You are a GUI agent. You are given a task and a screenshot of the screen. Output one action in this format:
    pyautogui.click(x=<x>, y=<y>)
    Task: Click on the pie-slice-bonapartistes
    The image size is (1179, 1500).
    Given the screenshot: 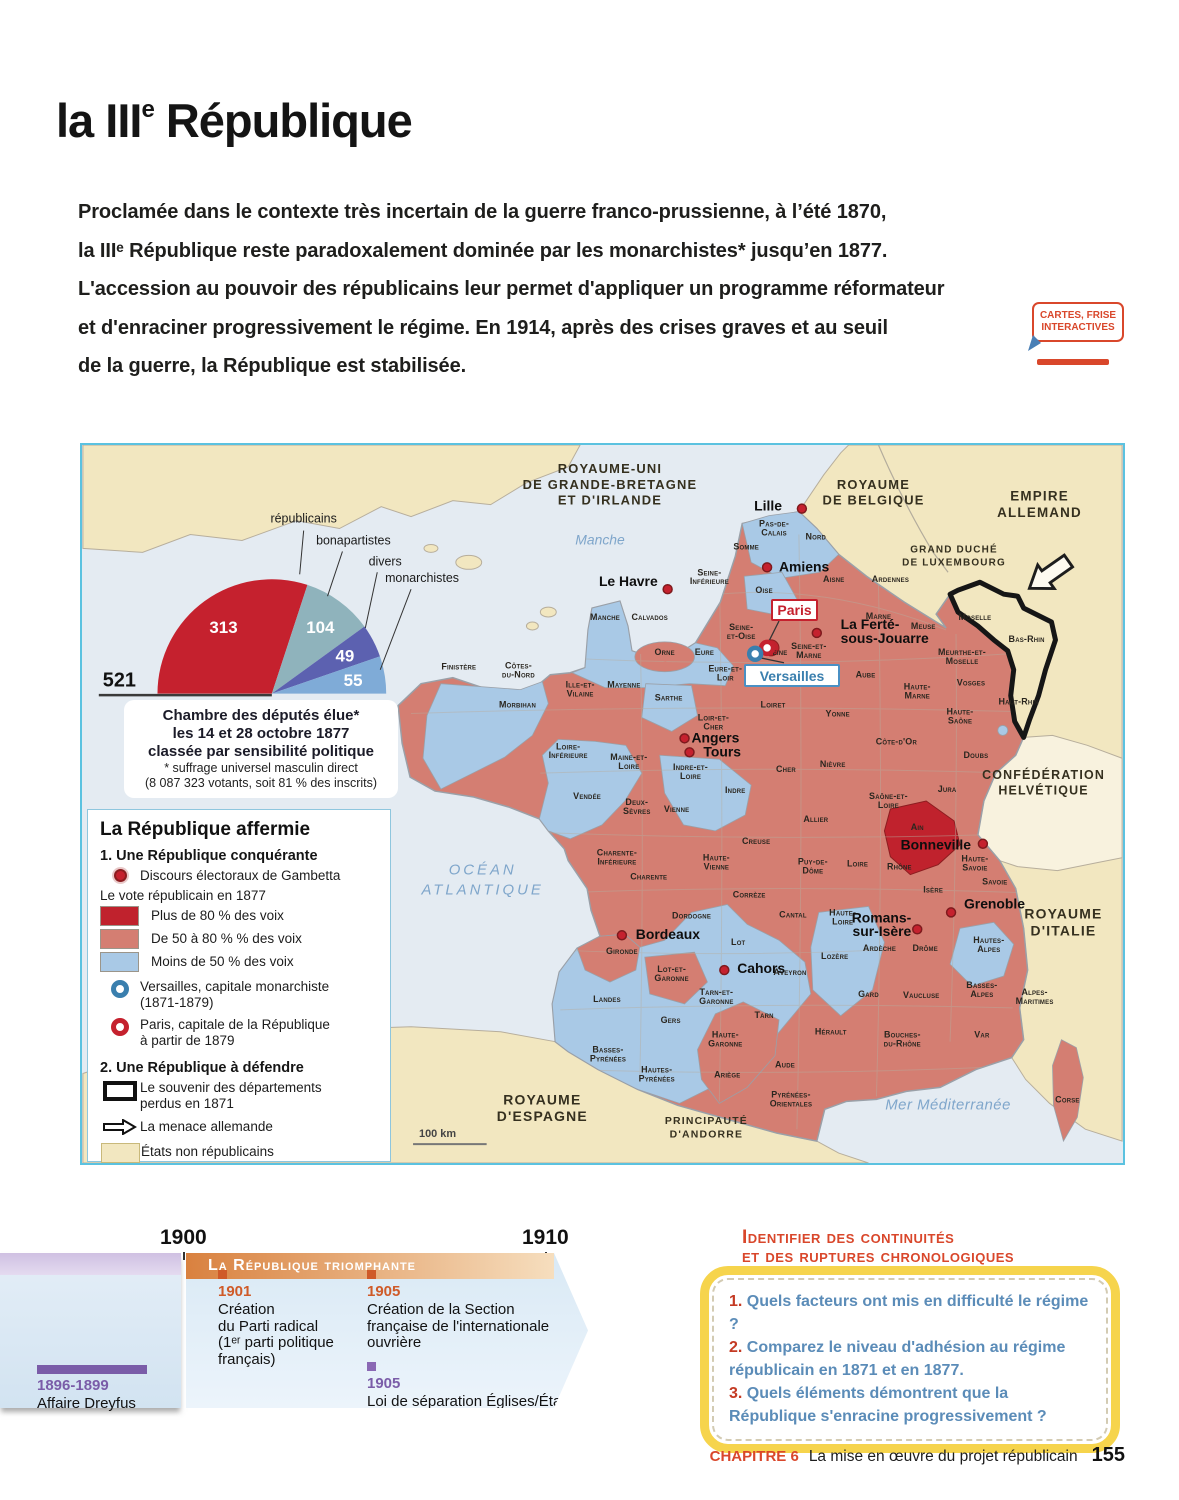 What is the action you would take?
    pyautogui.click(x=318, y=639)
    